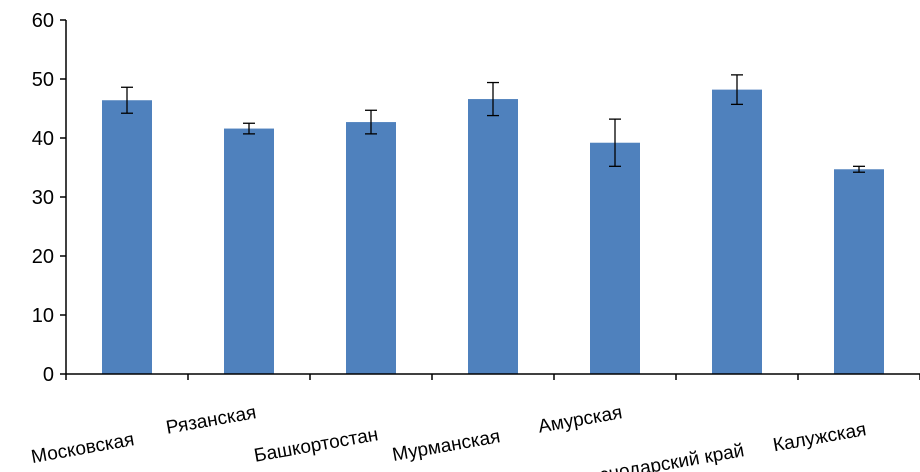 Image resolution: width=920 pixels, height=472 pixels. Describe the element at coordinates (43, 198) in the screenshot. I see `y-tick-label: 30` at that location.